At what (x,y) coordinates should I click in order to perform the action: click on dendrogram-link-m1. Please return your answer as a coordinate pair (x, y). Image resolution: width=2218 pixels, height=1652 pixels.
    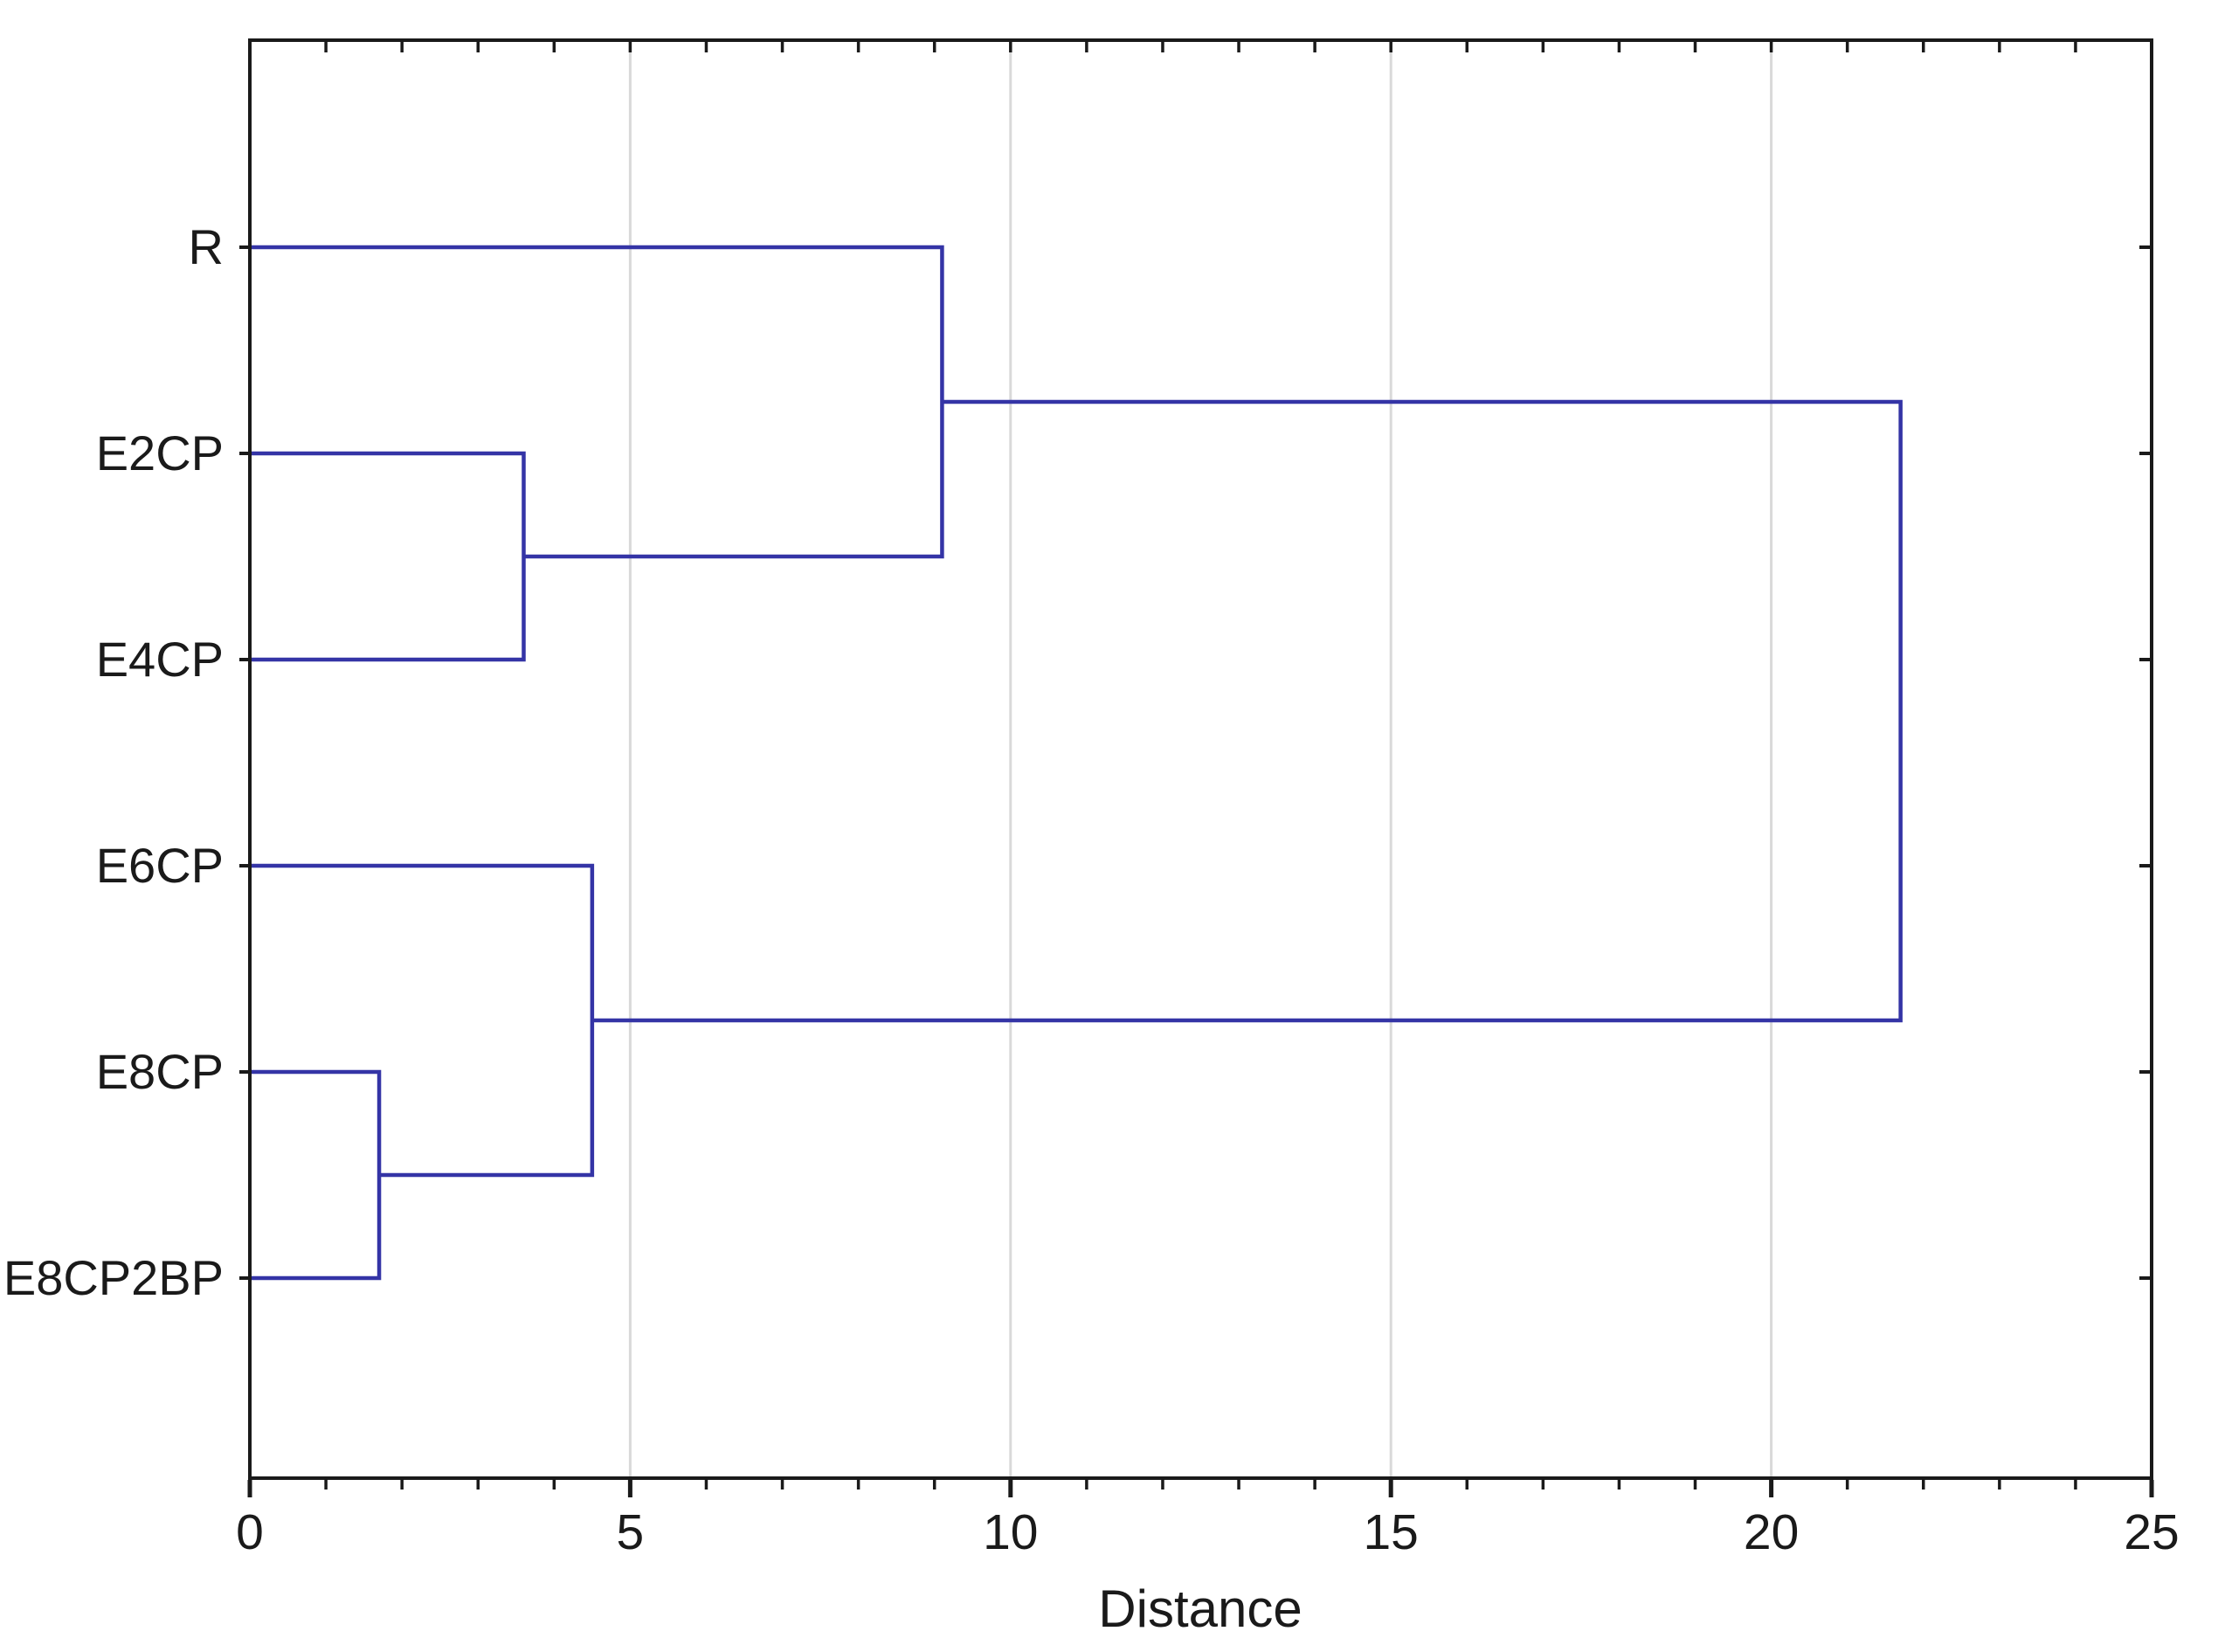
    Looking at the image, I should click on (316, 1175).